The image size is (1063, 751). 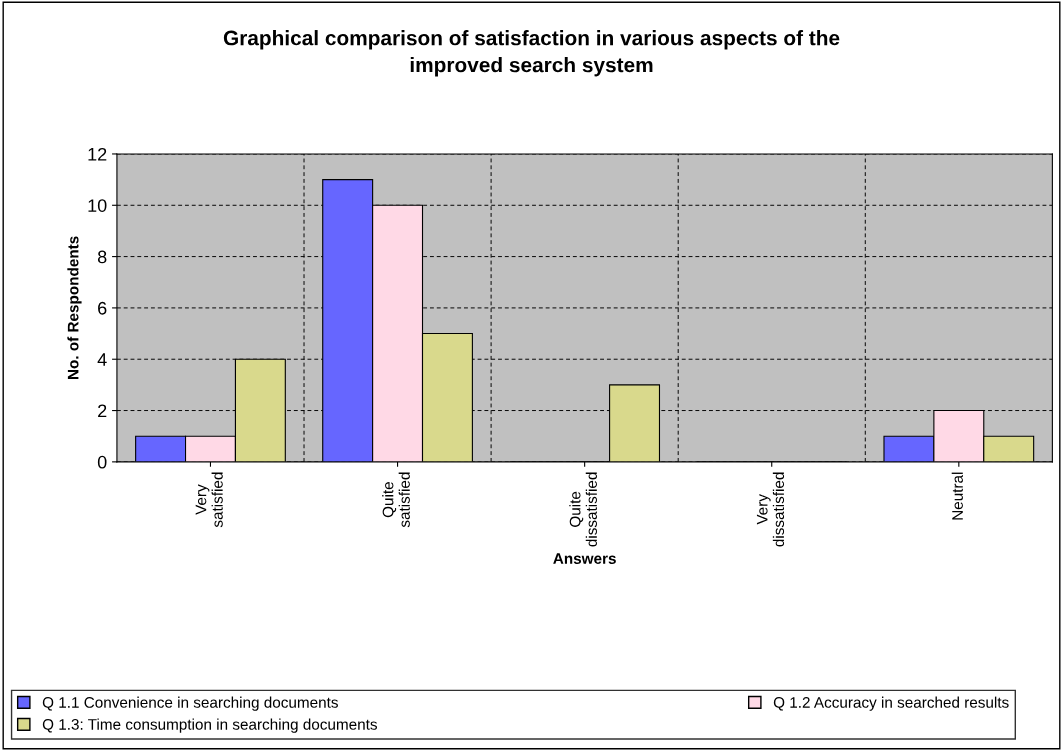 I want to click on x-tick-label: Very dissatisfied, so click(x=770, y=509).